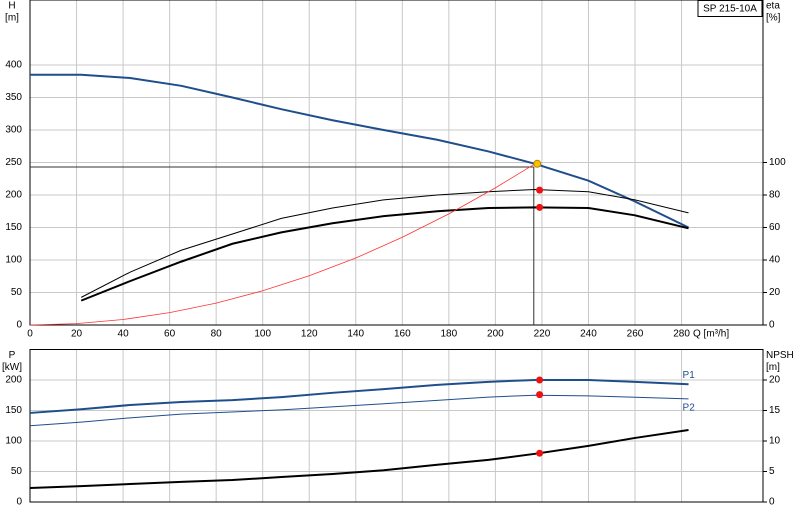 The image size is (800, 520). I want to click on x-tick-label: 260, so click(635, 334).